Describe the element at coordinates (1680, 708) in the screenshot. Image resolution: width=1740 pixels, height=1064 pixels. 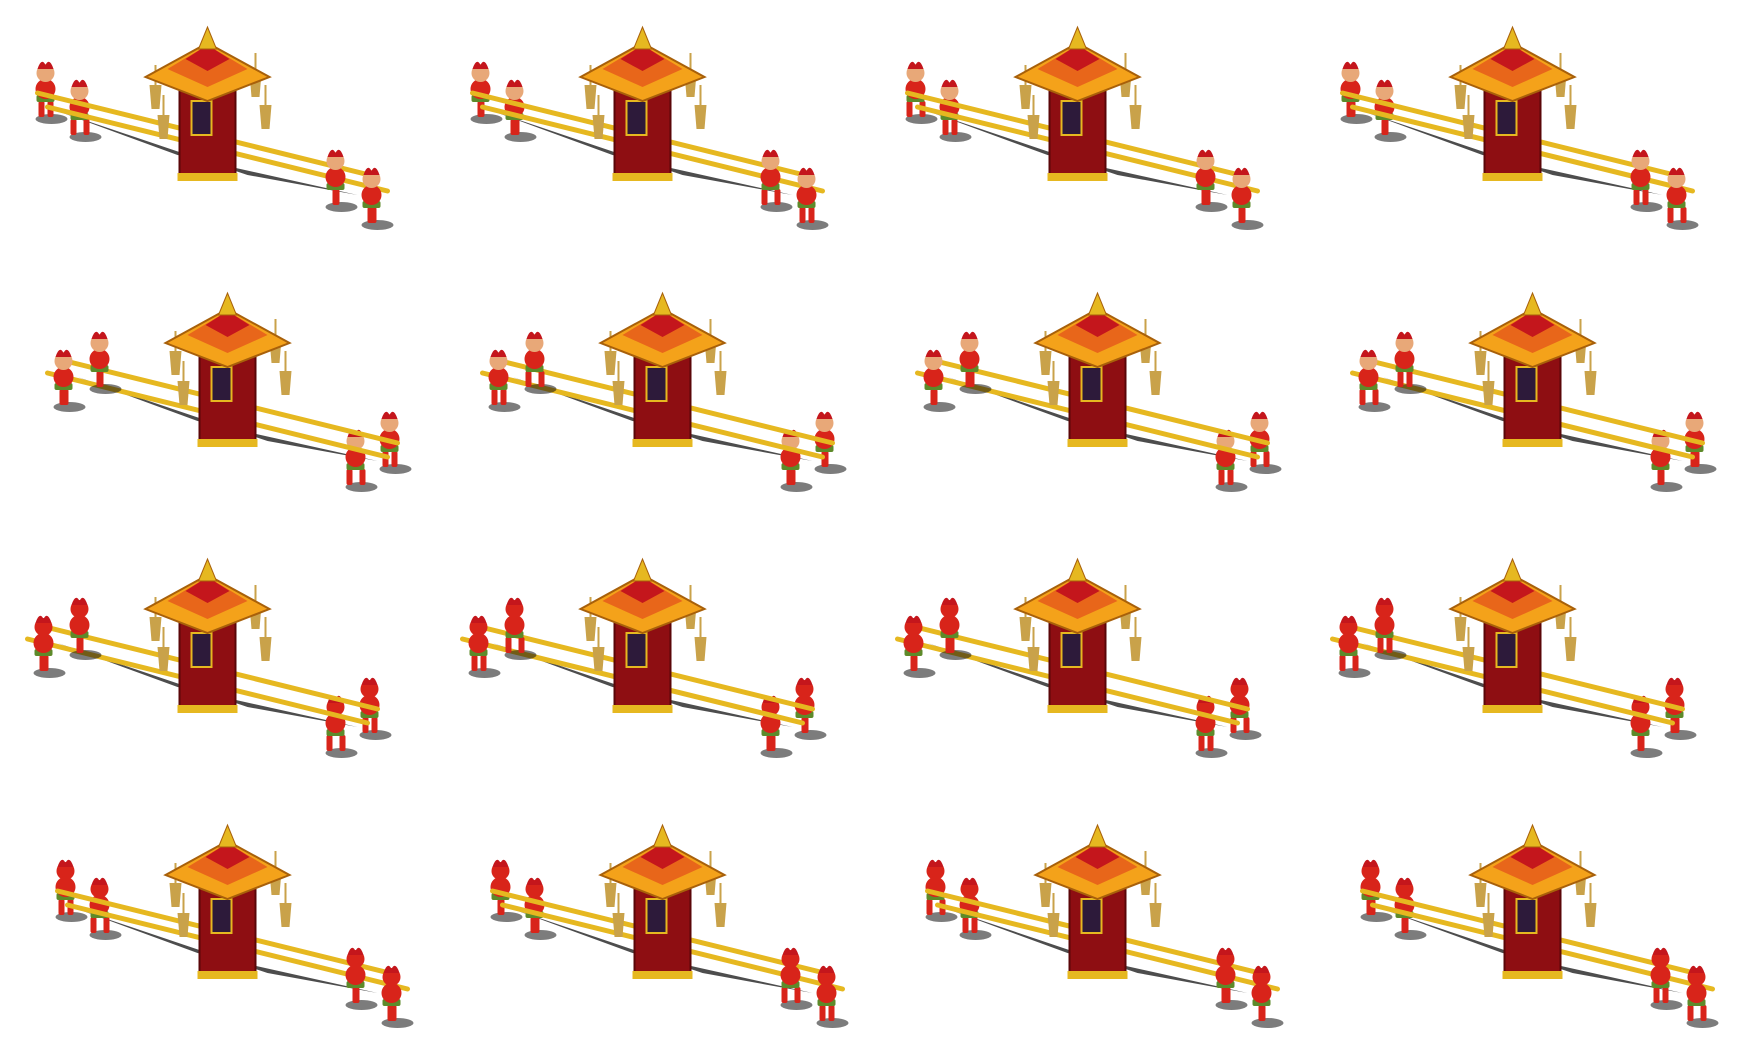
I see `porter-rear-a` at that location.